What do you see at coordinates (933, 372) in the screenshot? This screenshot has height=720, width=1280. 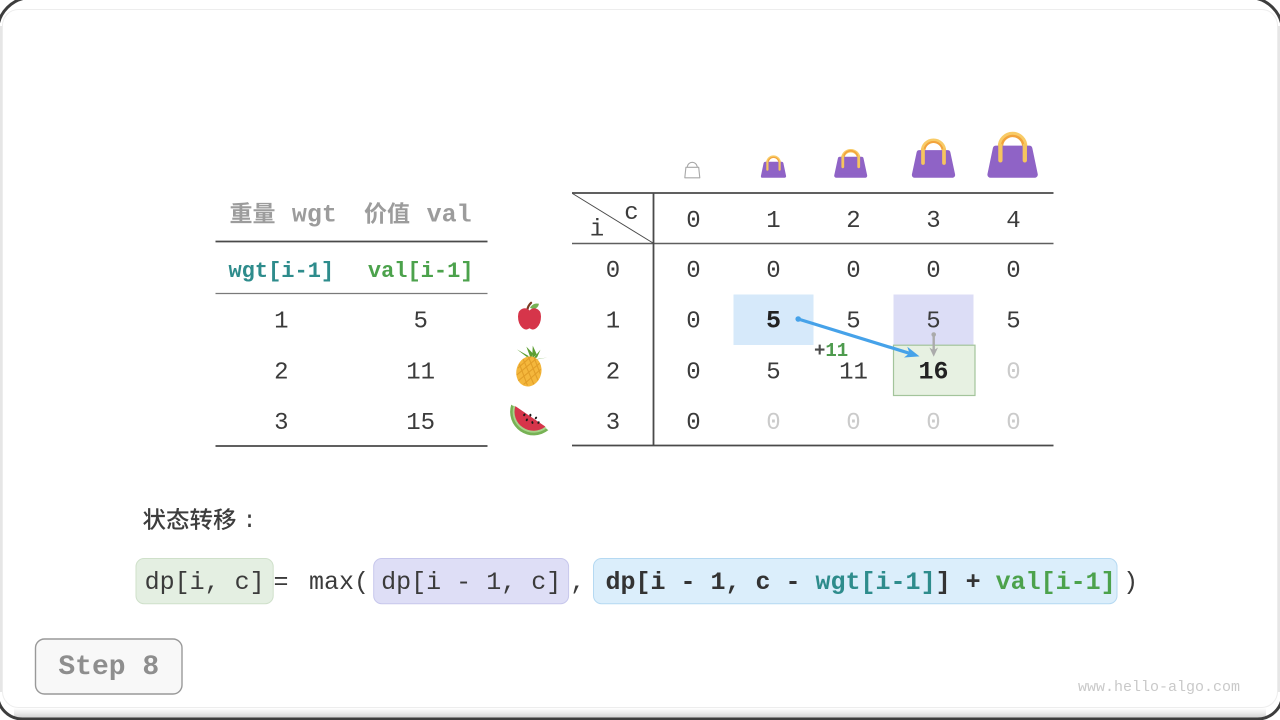 I see `svg-text: 16` at bounding box center [933, 372].